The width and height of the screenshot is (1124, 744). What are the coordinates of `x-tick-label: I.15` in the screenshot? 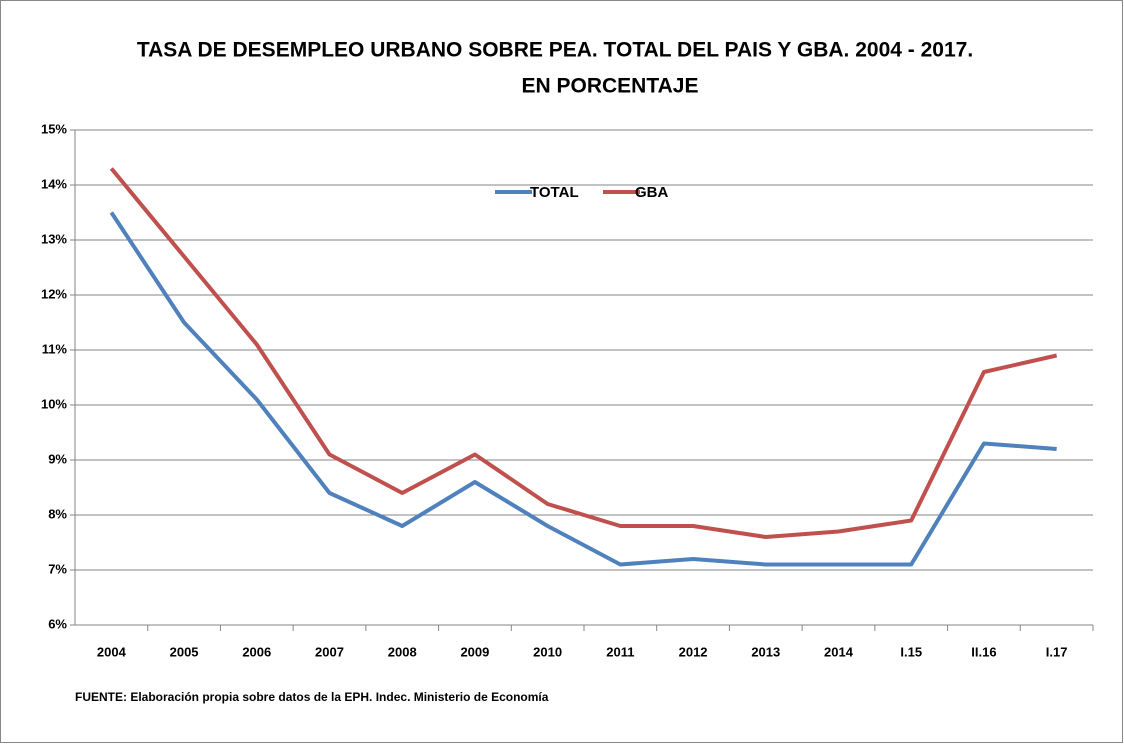 It's located at (911, 651).